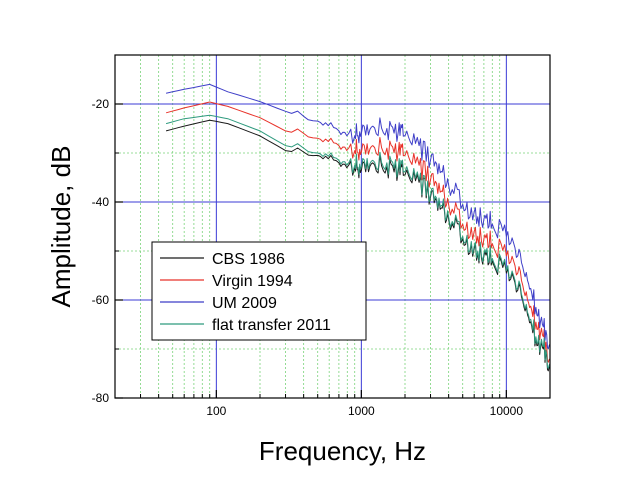 The height and width of the screenshot is (479, 640). Describe the element at coordinates (61, 227) in the screenshot. I see `y-axis-title: Amplitude, dB` at that location.